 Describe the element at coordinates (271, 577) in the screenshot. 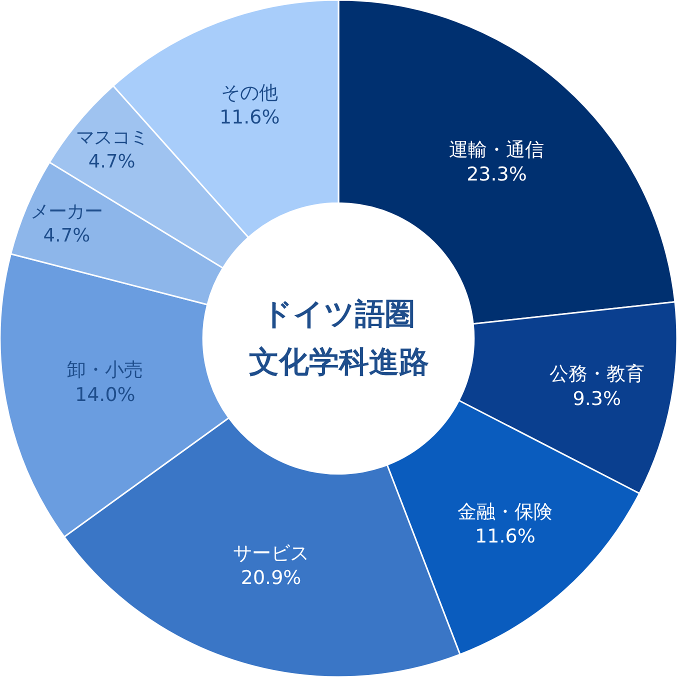

I see `data-label: 20.9%` at that location.